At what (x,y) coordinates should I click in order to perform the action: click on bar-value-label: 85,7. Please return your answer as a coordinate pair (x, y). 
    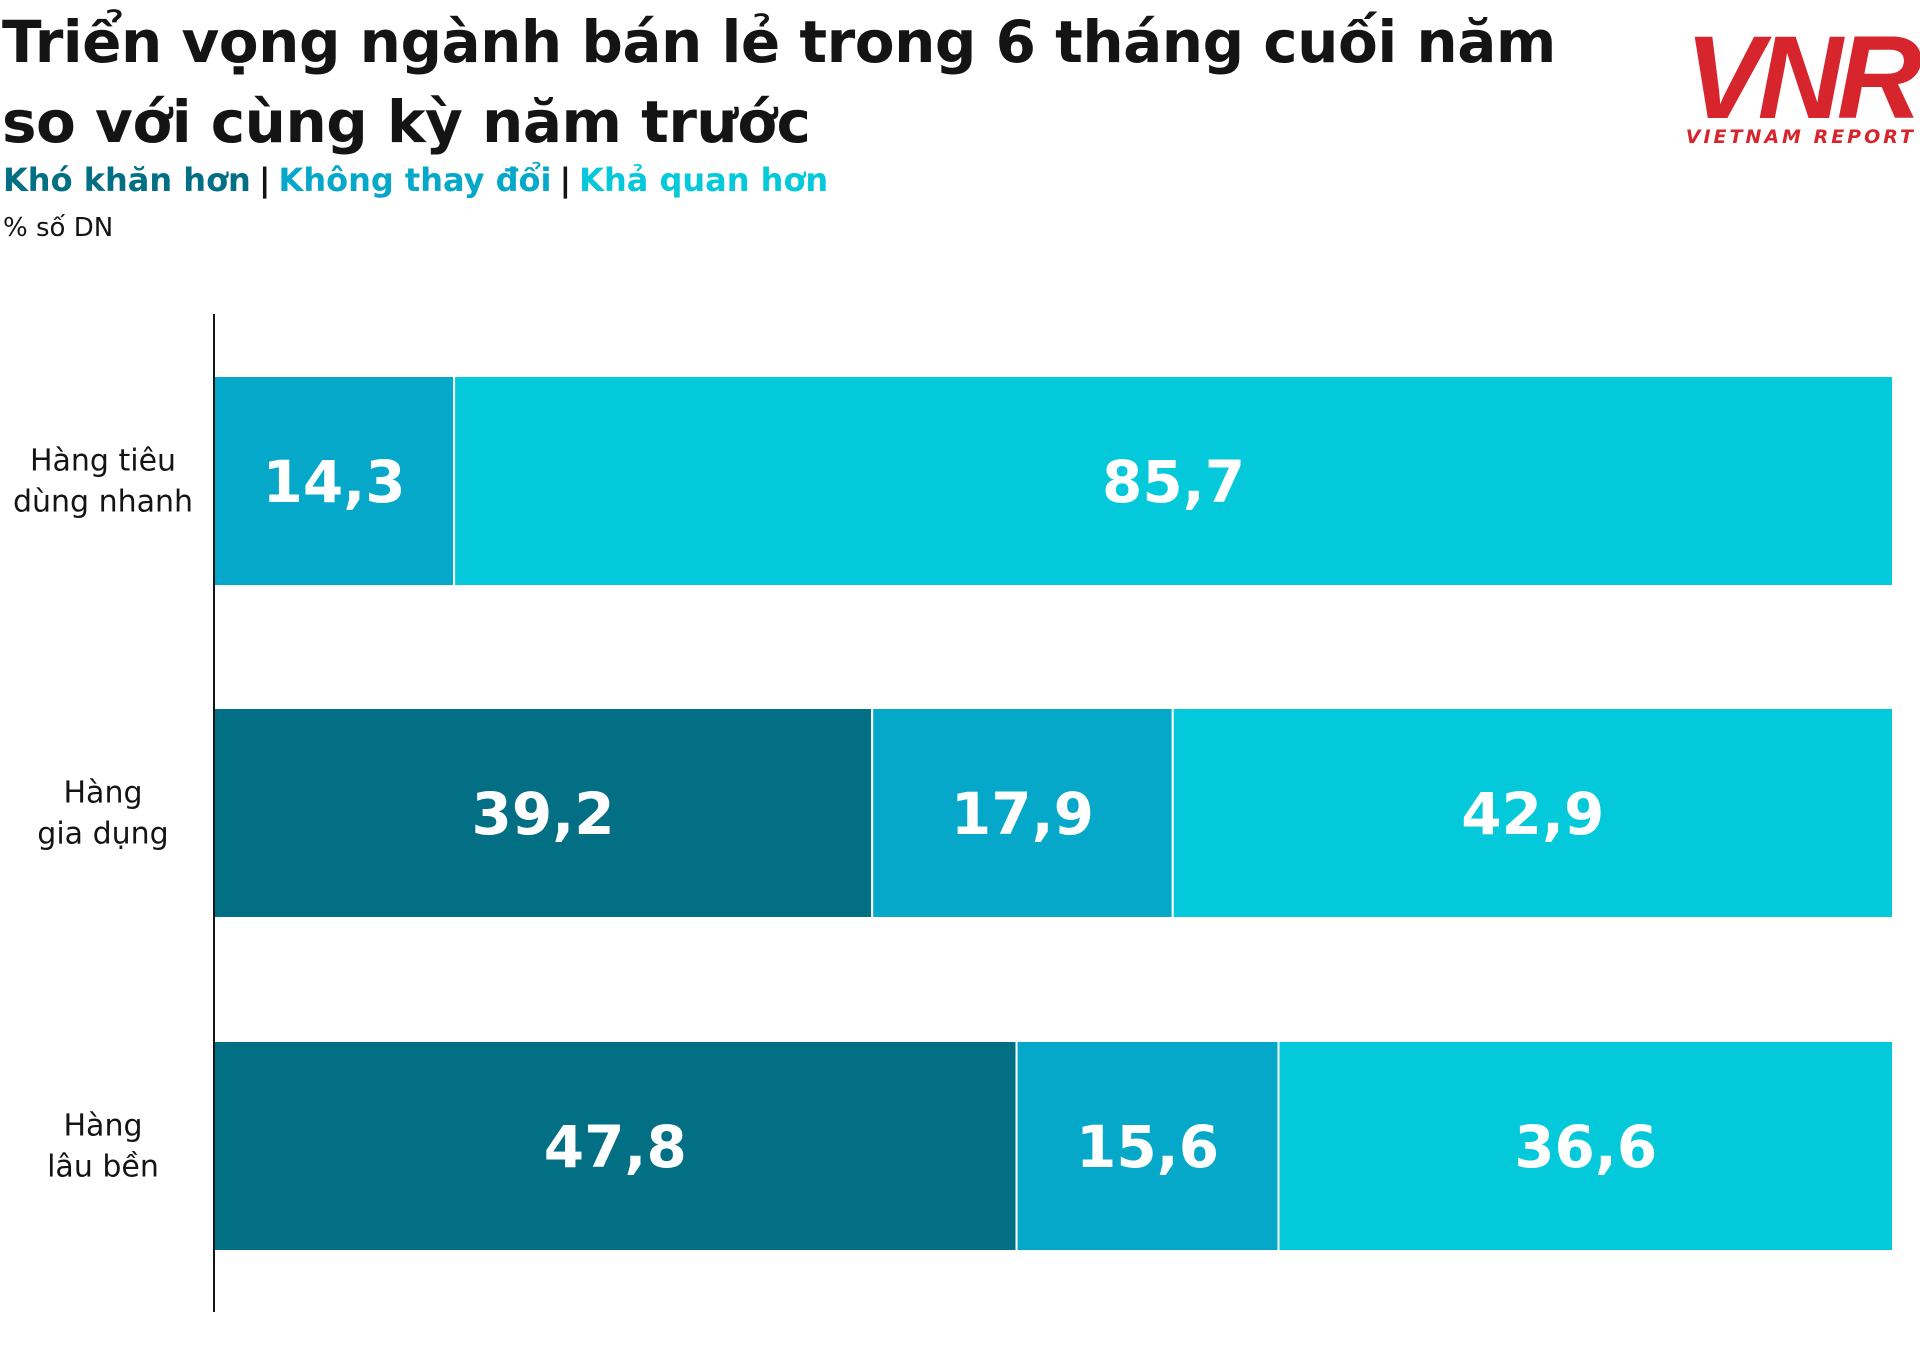
    Looking at the image, I should click on (1173, 482).